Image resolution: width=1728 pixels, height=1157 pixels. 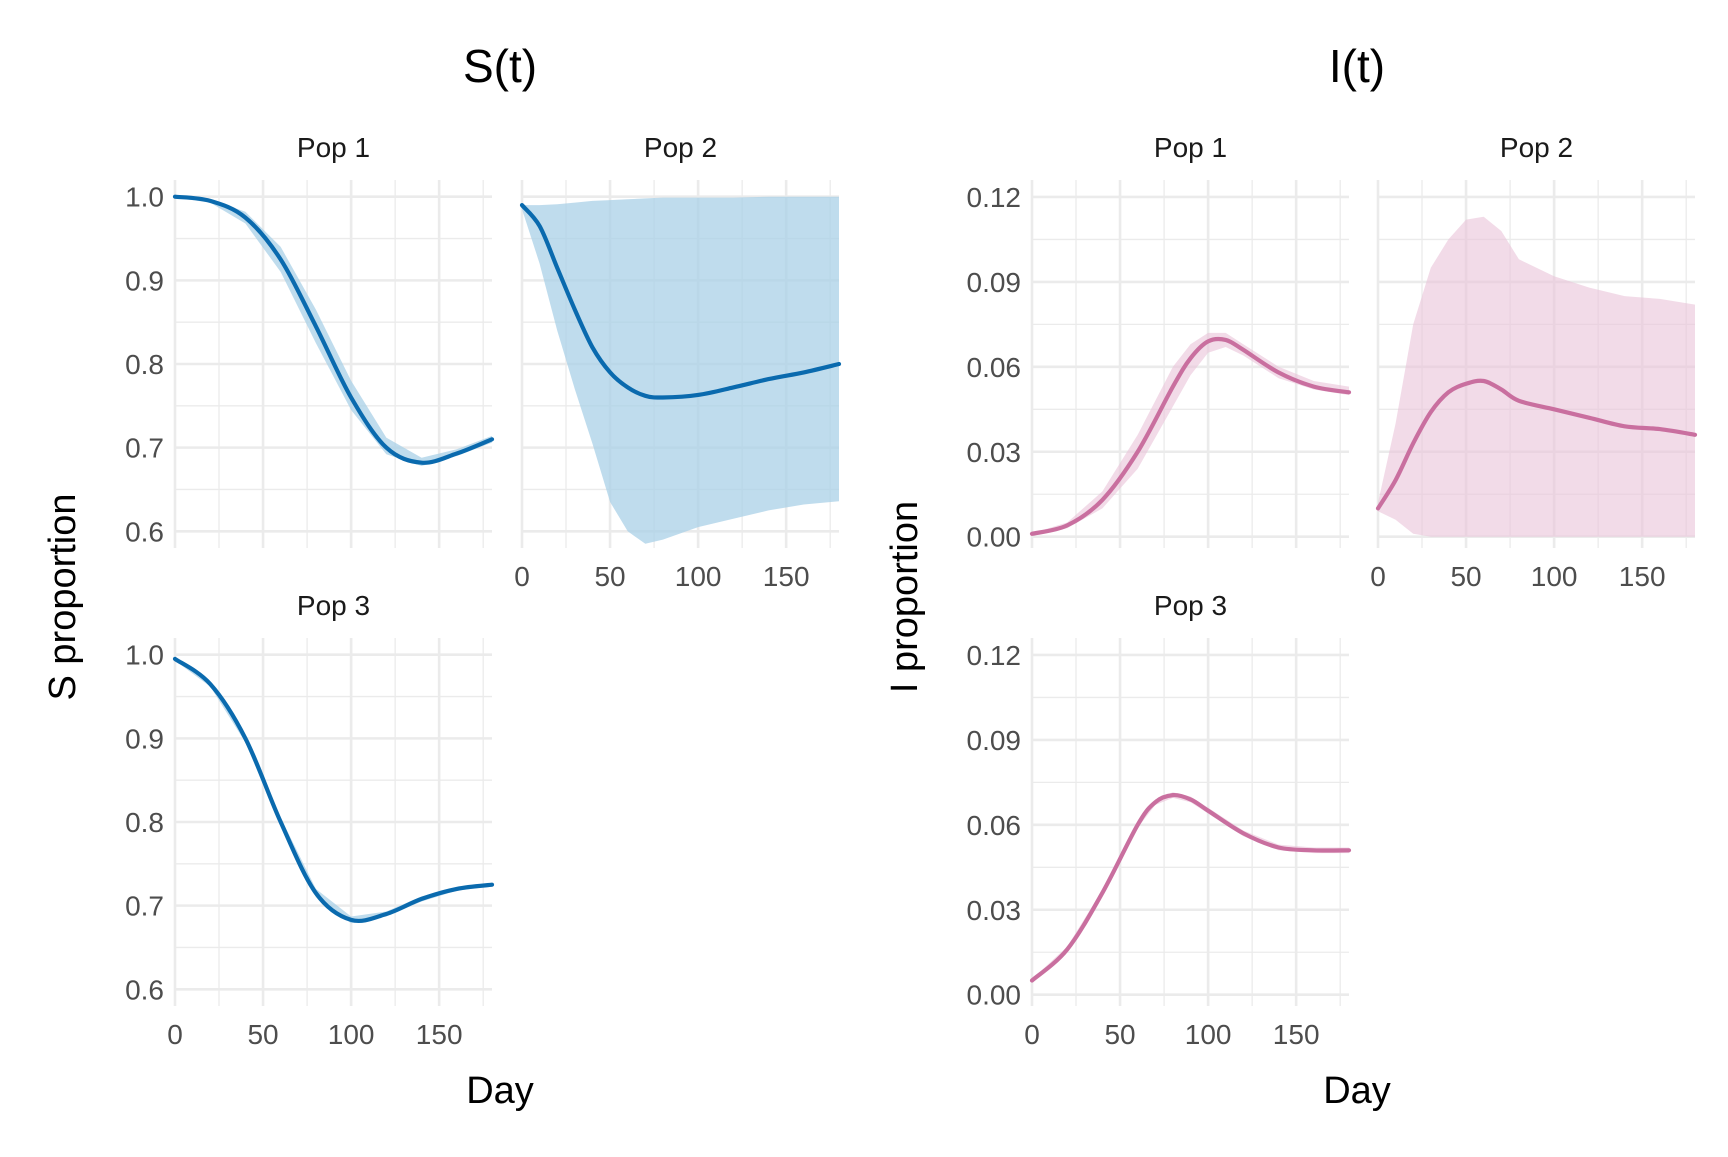 I want to click on i-facet-3-y-tick-label: 0.09, so click(x=994, y=740).